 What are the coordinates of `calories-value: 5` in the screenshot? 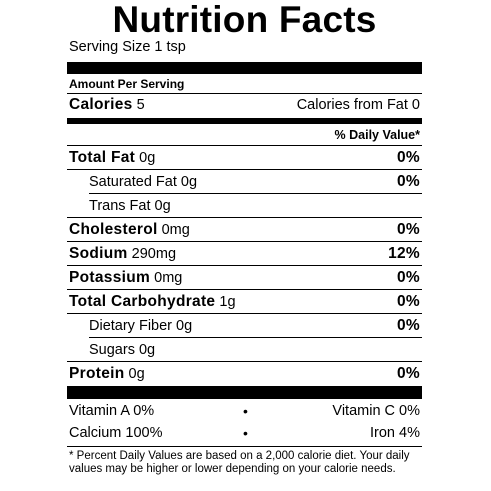 It's located at (140, 105).